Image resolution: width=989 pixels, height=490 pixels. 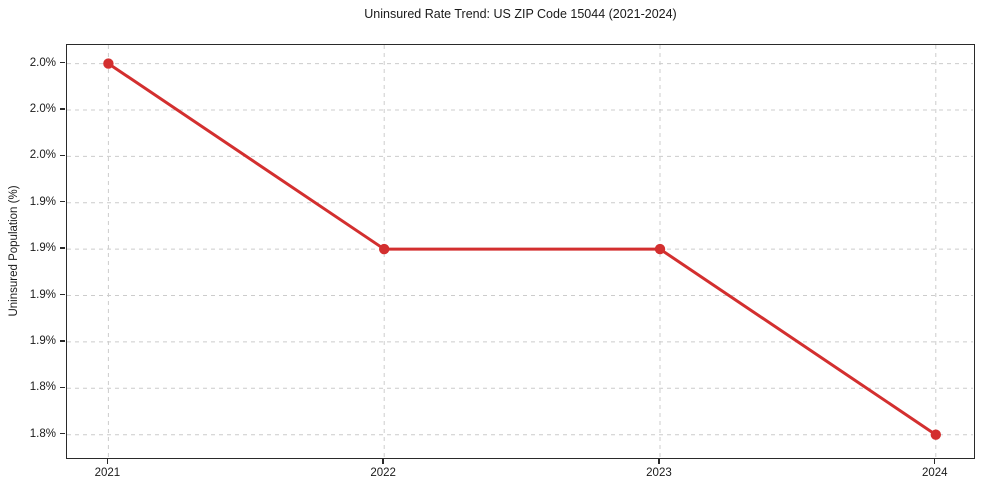 What do you see at coordinates (659, 473) in the screenshot?
I see `x-tick-label: 2023` at bounding box center [659, 473].